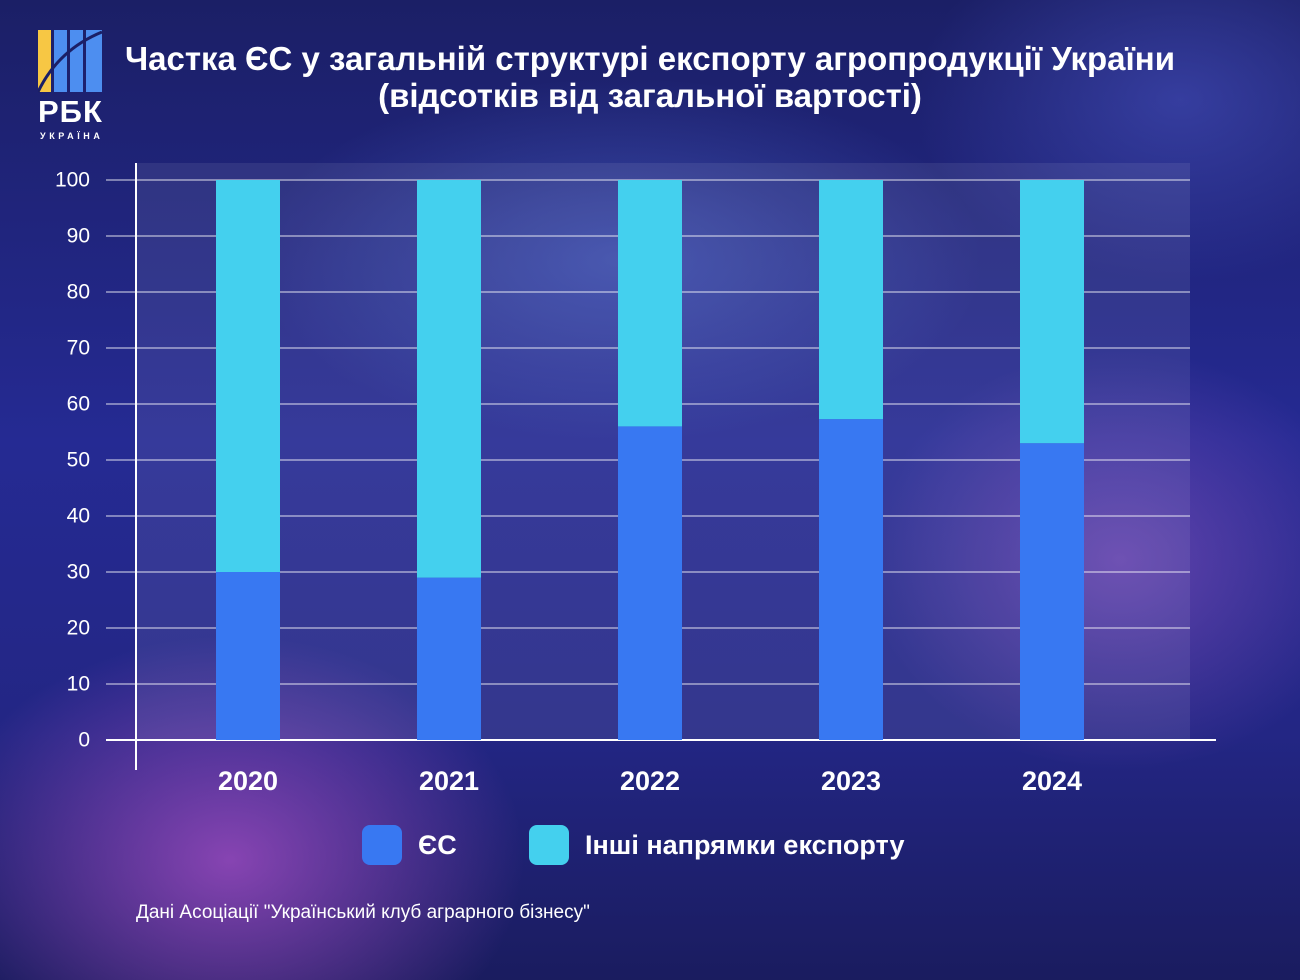 The image size is (1300, 980). Describe the element at coordinates (1052, 312) in the screenshot. I see `bar-other-2024` at that location.